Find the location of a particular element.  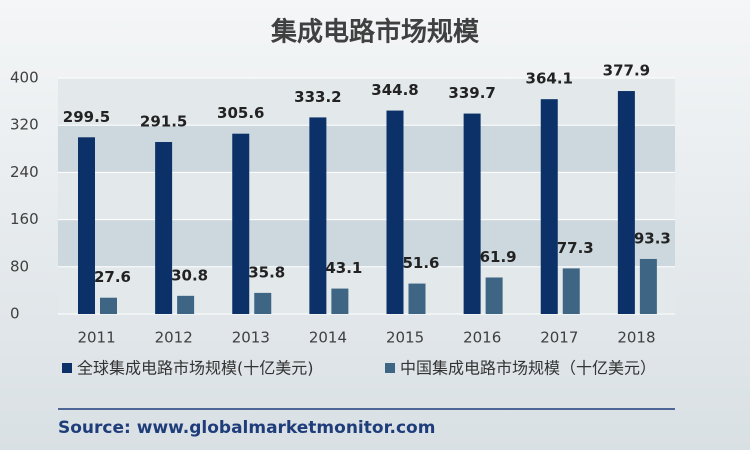

value-label: 93.3 is located at coordinates (652, 238).